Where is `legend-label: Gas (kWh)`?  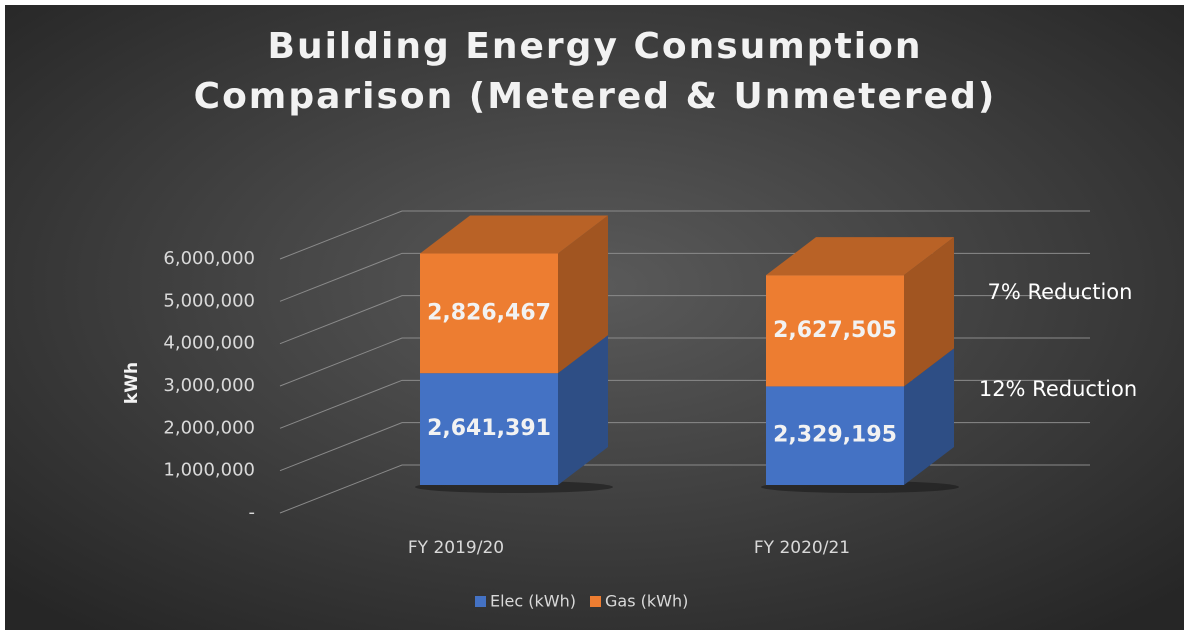 legend-label: Gas (kWh) is located at coordinates (646, 601).